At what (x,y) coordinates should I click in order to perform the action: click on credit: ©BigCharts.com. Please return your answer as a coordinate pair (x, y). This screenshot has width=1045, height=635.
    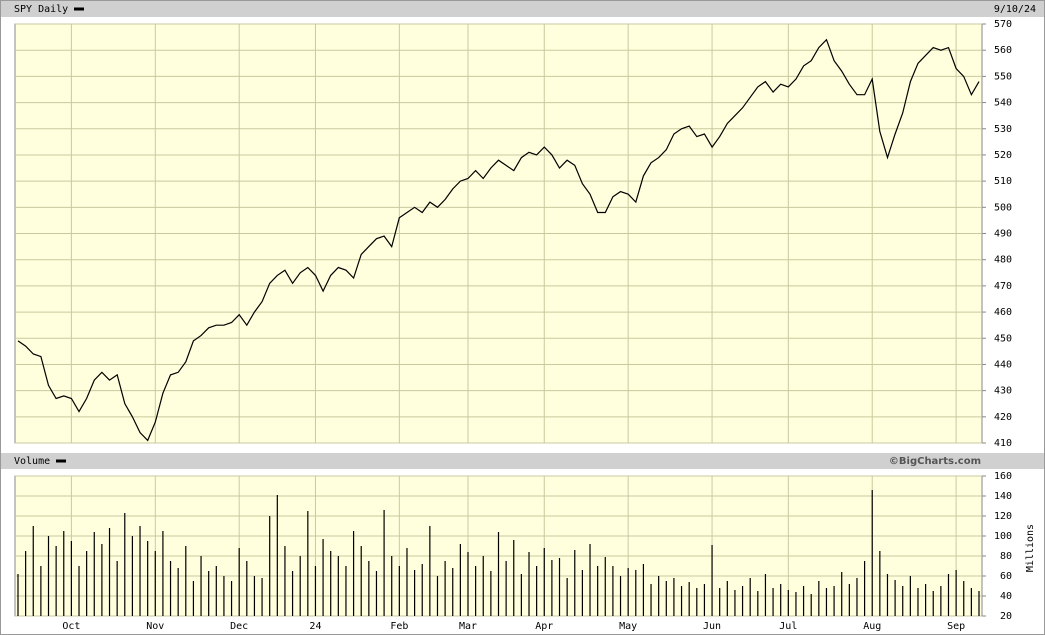
    Looking at the image, I should click on (935, 461).